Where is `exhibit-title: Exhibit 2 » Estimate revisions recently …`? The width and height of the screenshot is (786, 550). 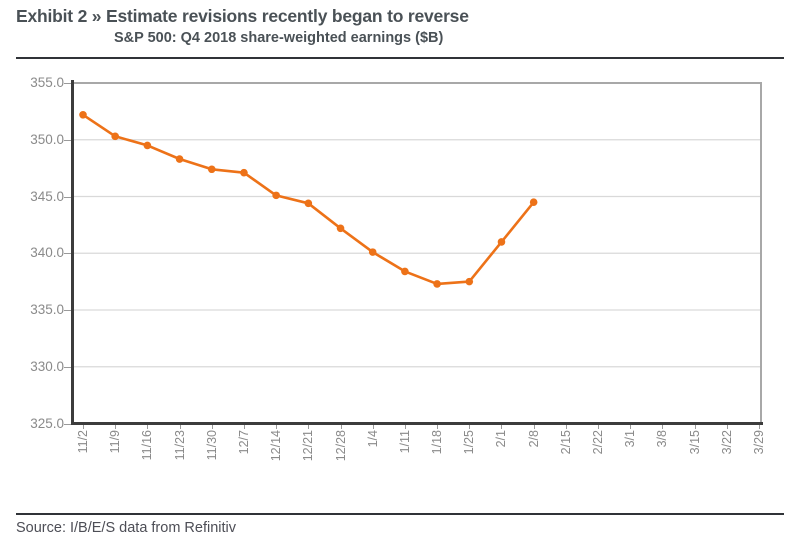
exhibit-title: Exhibit 2 » Estimate revisions recently … is located at coordinates (242, 16).